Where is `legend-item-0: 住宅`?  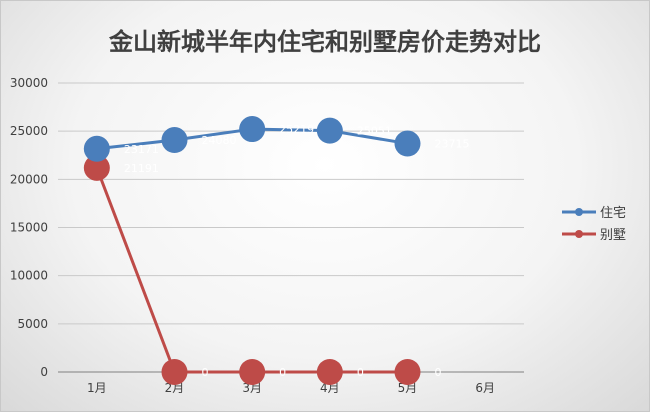 legend-item-0: 住宅 is located at coordinates (594, 213).